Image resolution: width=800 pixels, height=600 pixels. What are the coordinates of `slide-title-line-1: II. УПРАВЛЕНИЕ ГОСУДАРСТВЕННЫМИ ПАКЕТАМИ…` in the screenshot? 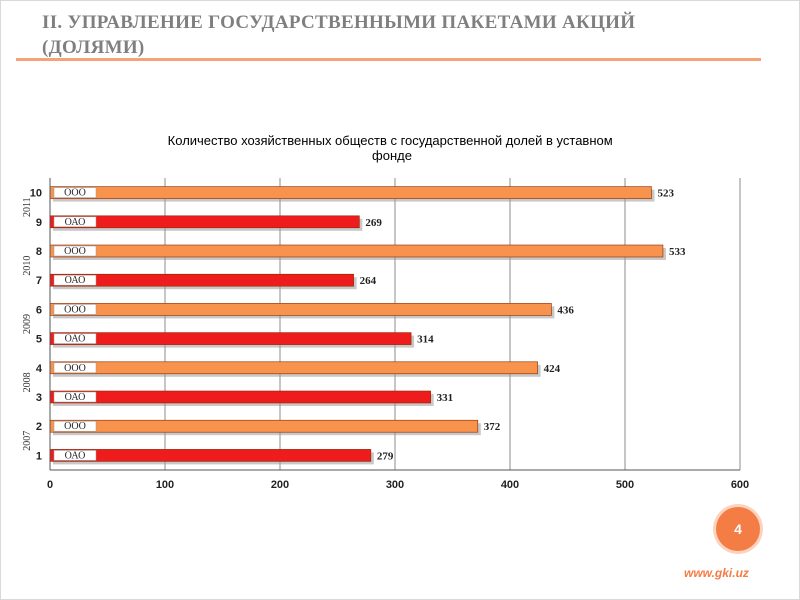 It's located at (339, 22).